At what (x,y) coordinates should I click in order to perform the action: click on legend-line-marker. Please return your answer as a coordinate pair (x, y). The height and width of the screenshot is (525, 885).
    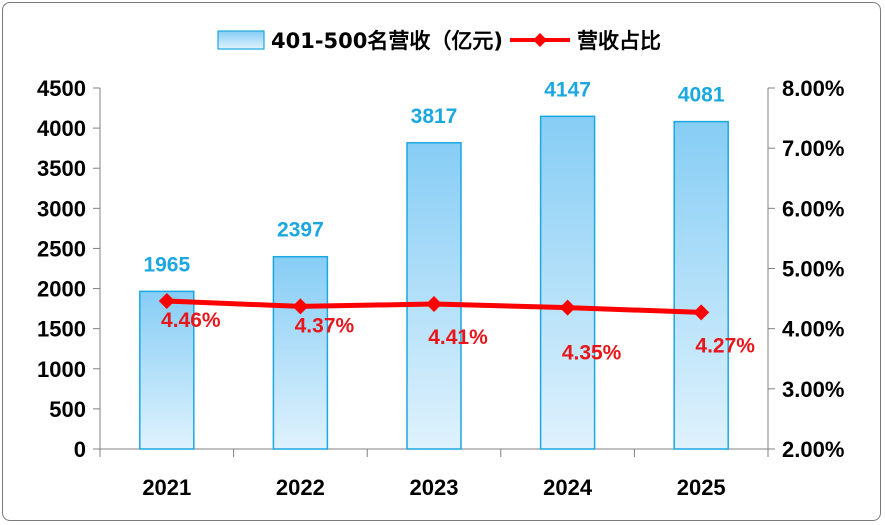
    Looking at the image, I should click on (540, 40).